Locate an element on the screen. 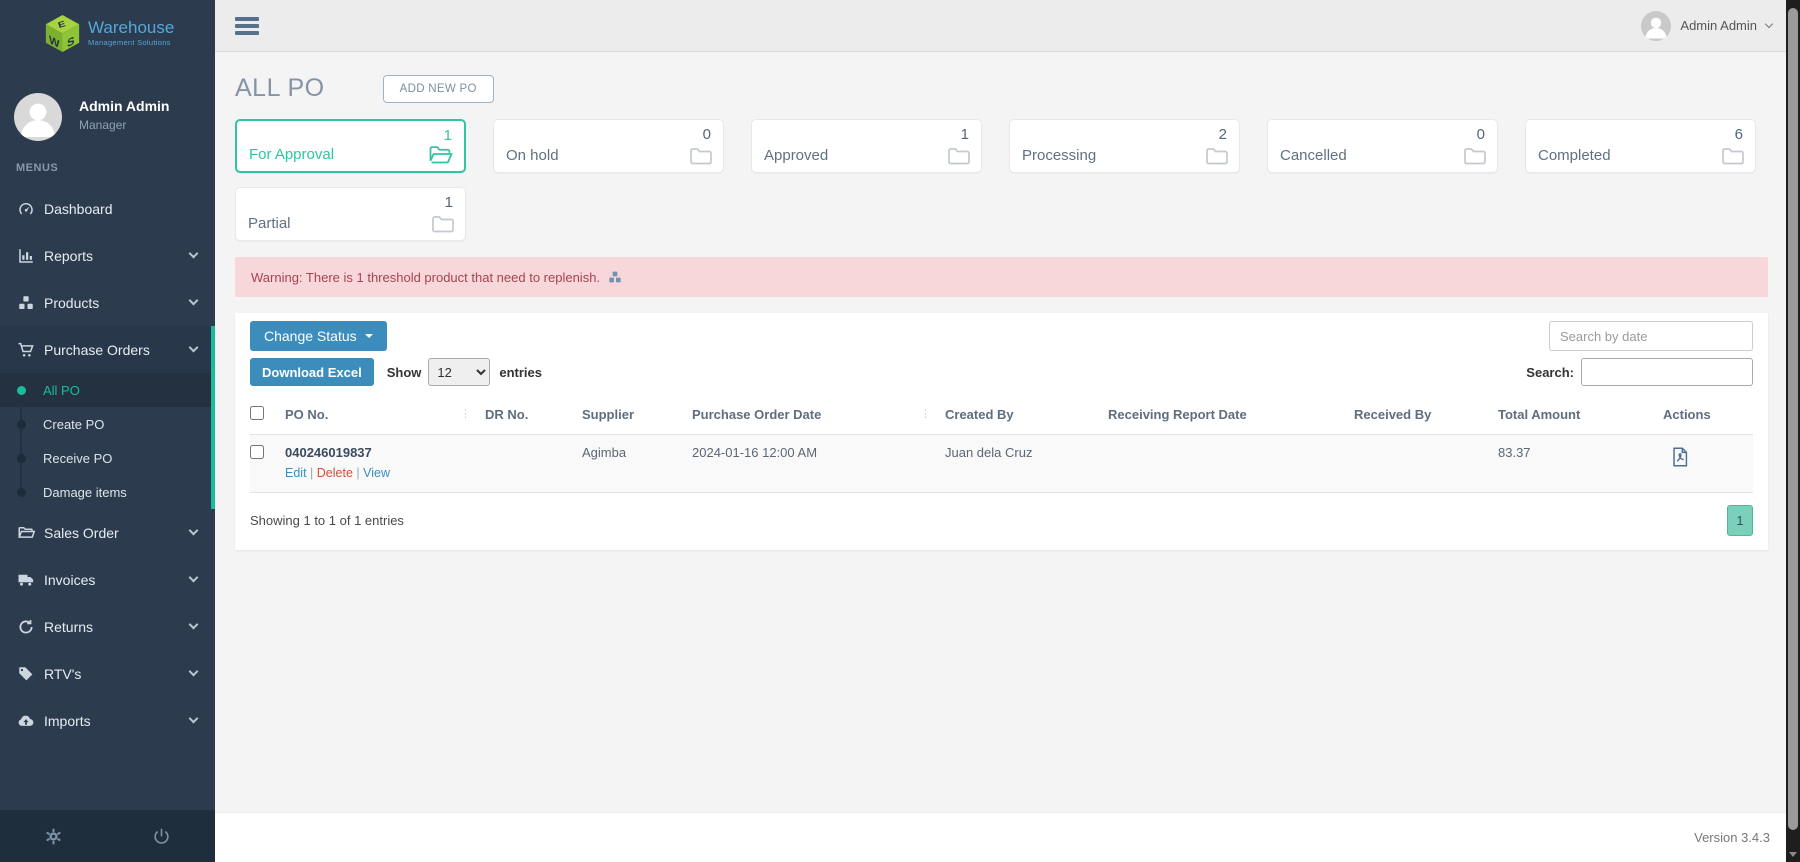  profile-name: Admin Admin is located at coordinates (124, 106).